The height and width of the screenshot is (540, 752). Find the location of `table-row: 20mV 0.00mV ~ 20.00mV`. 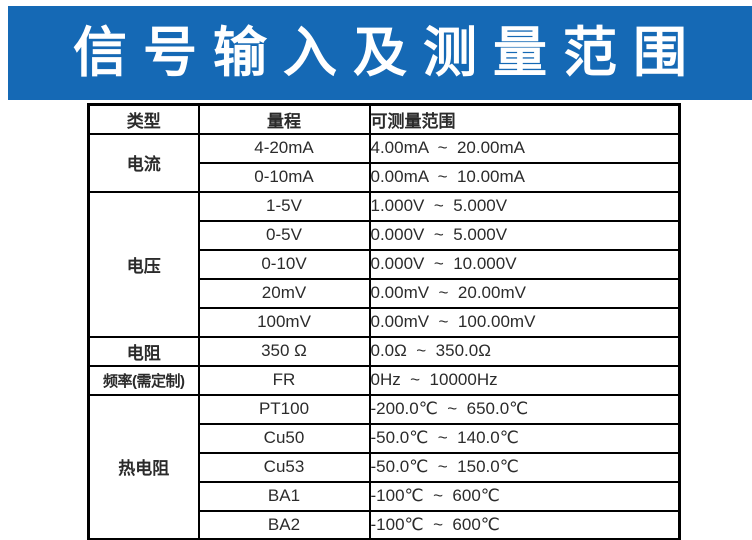

table-row: 20mV 0.00mV ~ 20.00mV is located at coordinates (385, 293).